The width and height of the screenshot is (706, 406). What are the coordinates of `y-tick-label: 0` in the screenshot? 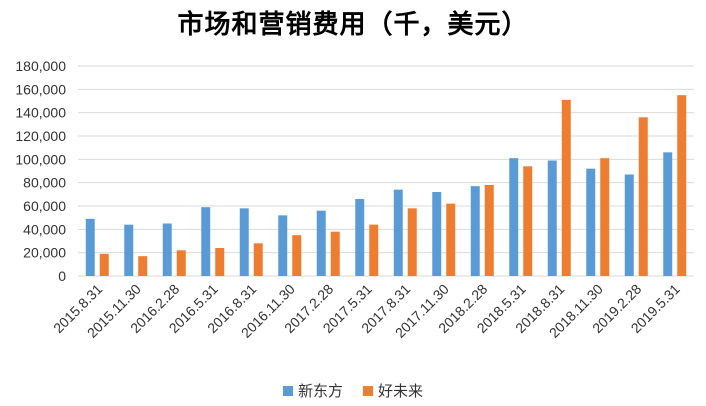 It's located at (62, 276).